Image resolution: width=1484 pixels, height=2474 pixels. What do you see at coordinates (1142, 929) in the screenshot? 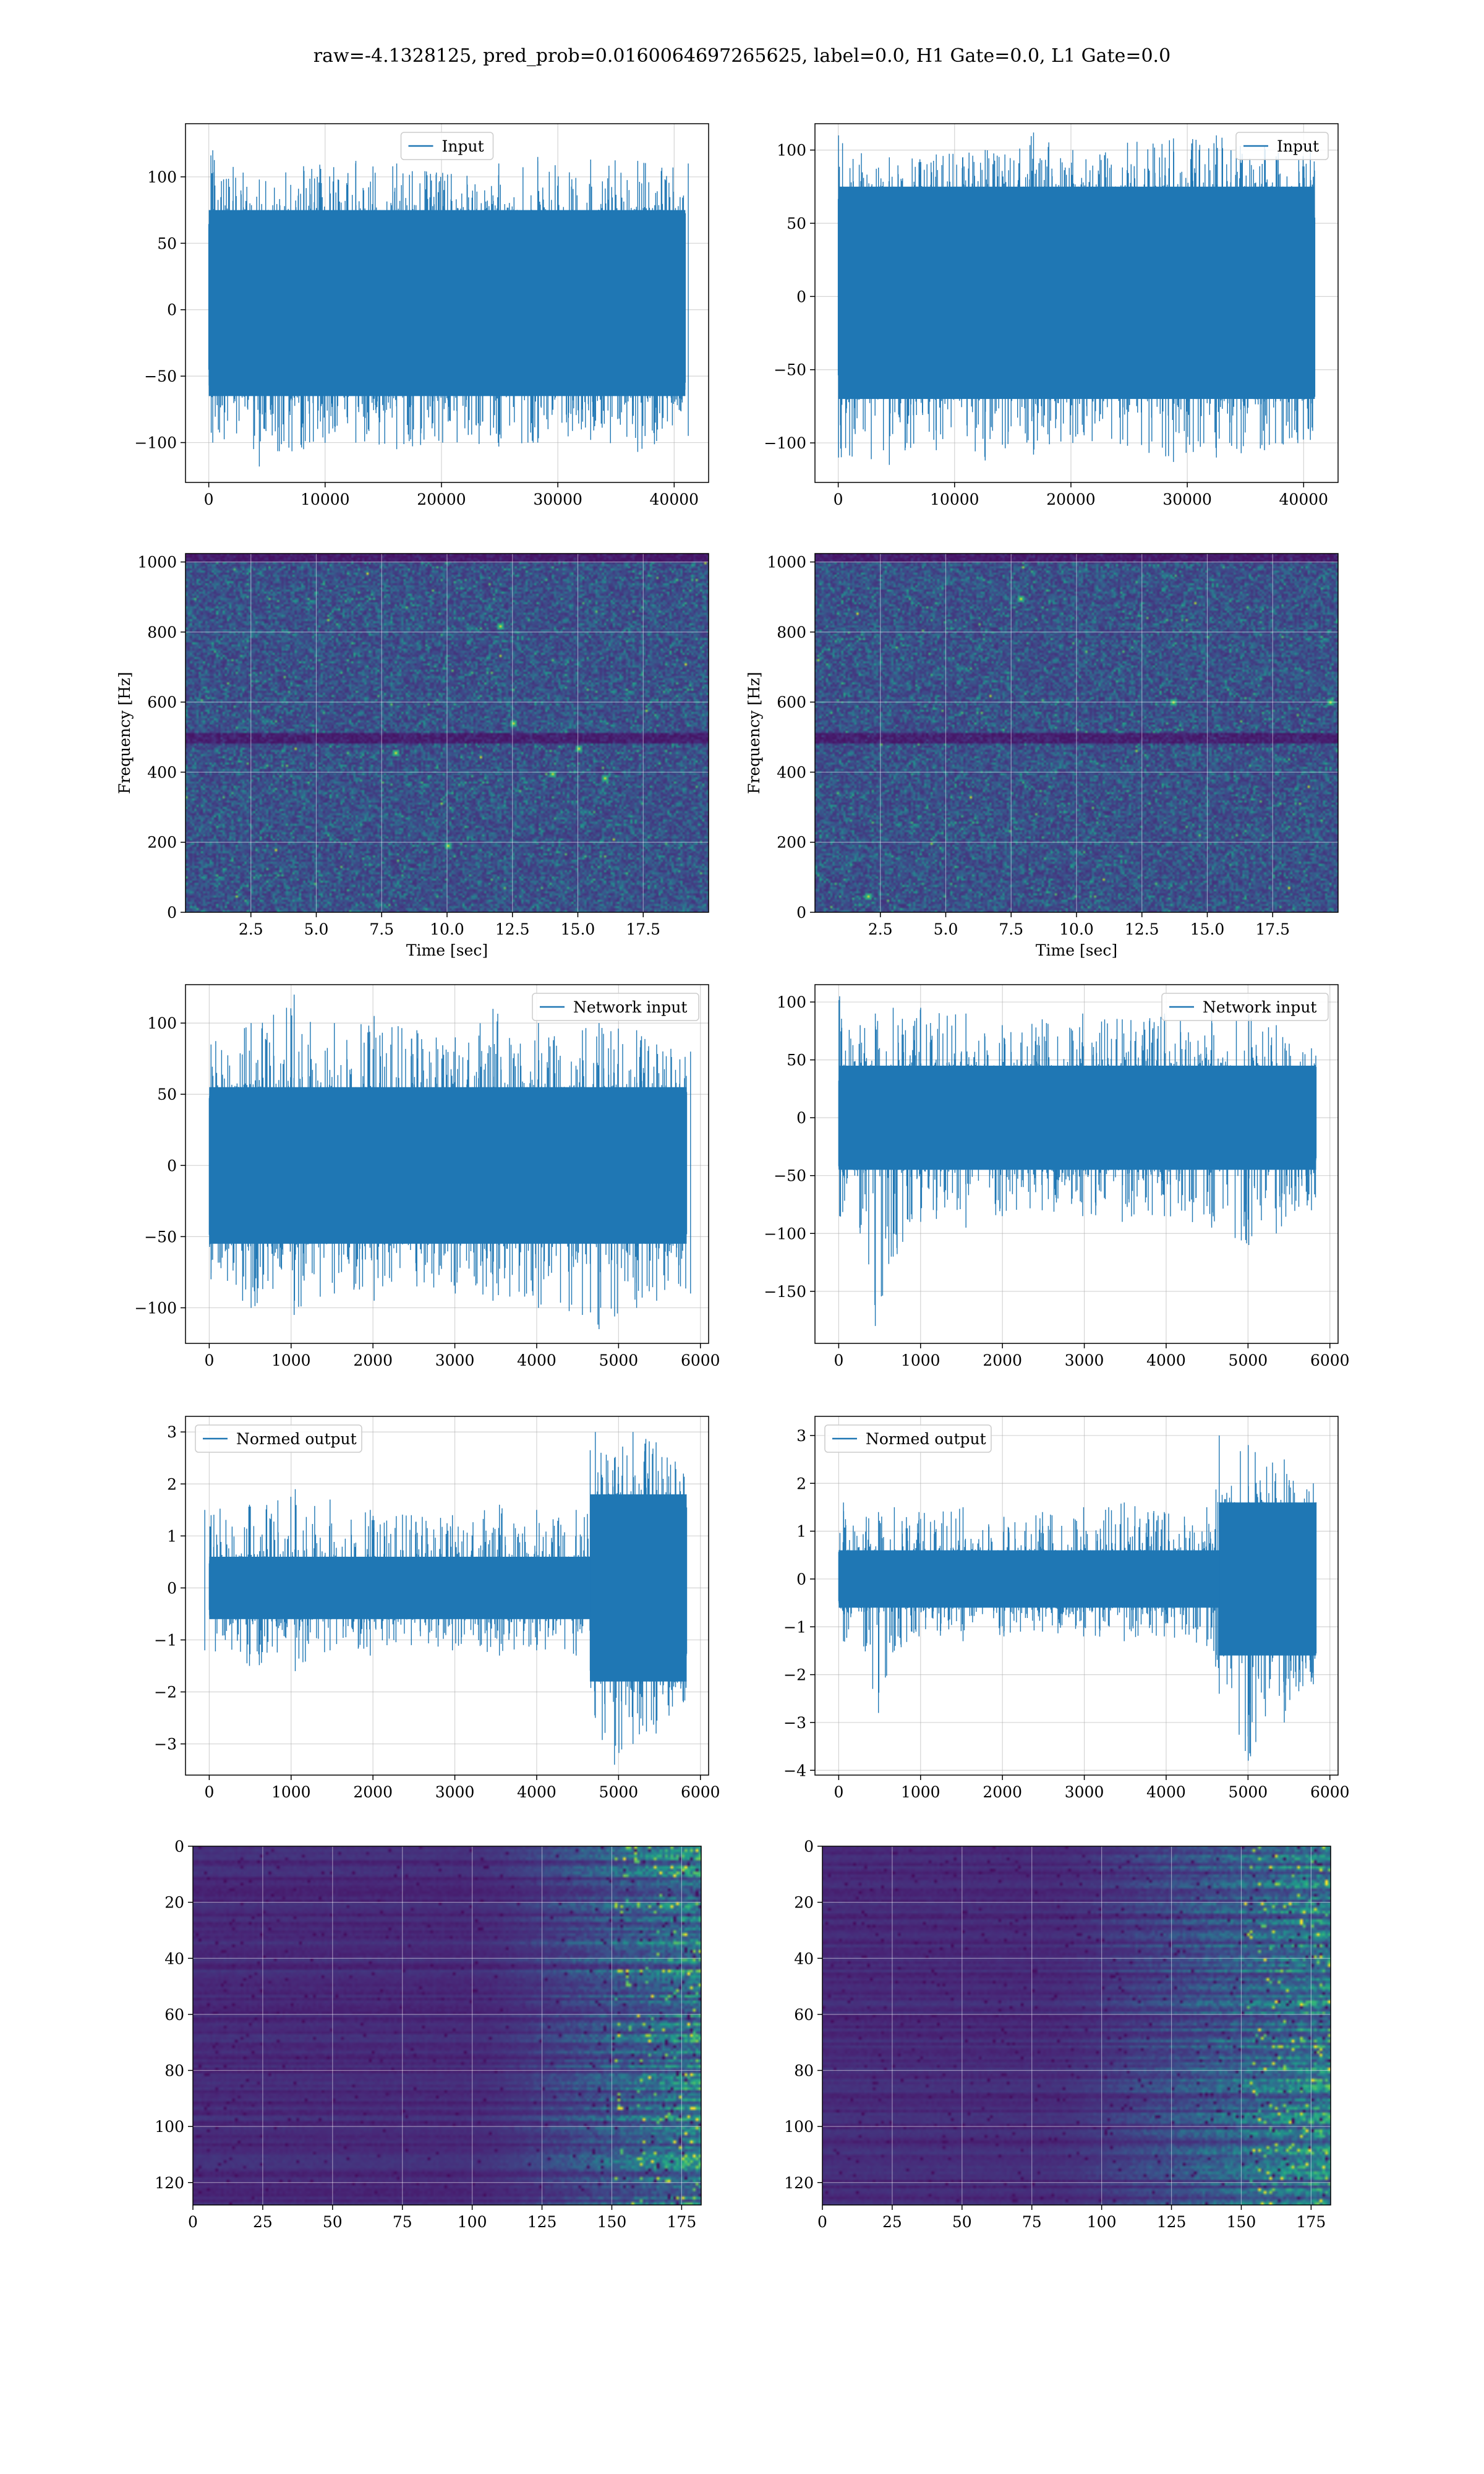
I see `spectrogram-l1-xtick-label-4: 12.5` at bounding box center [1142, 929].